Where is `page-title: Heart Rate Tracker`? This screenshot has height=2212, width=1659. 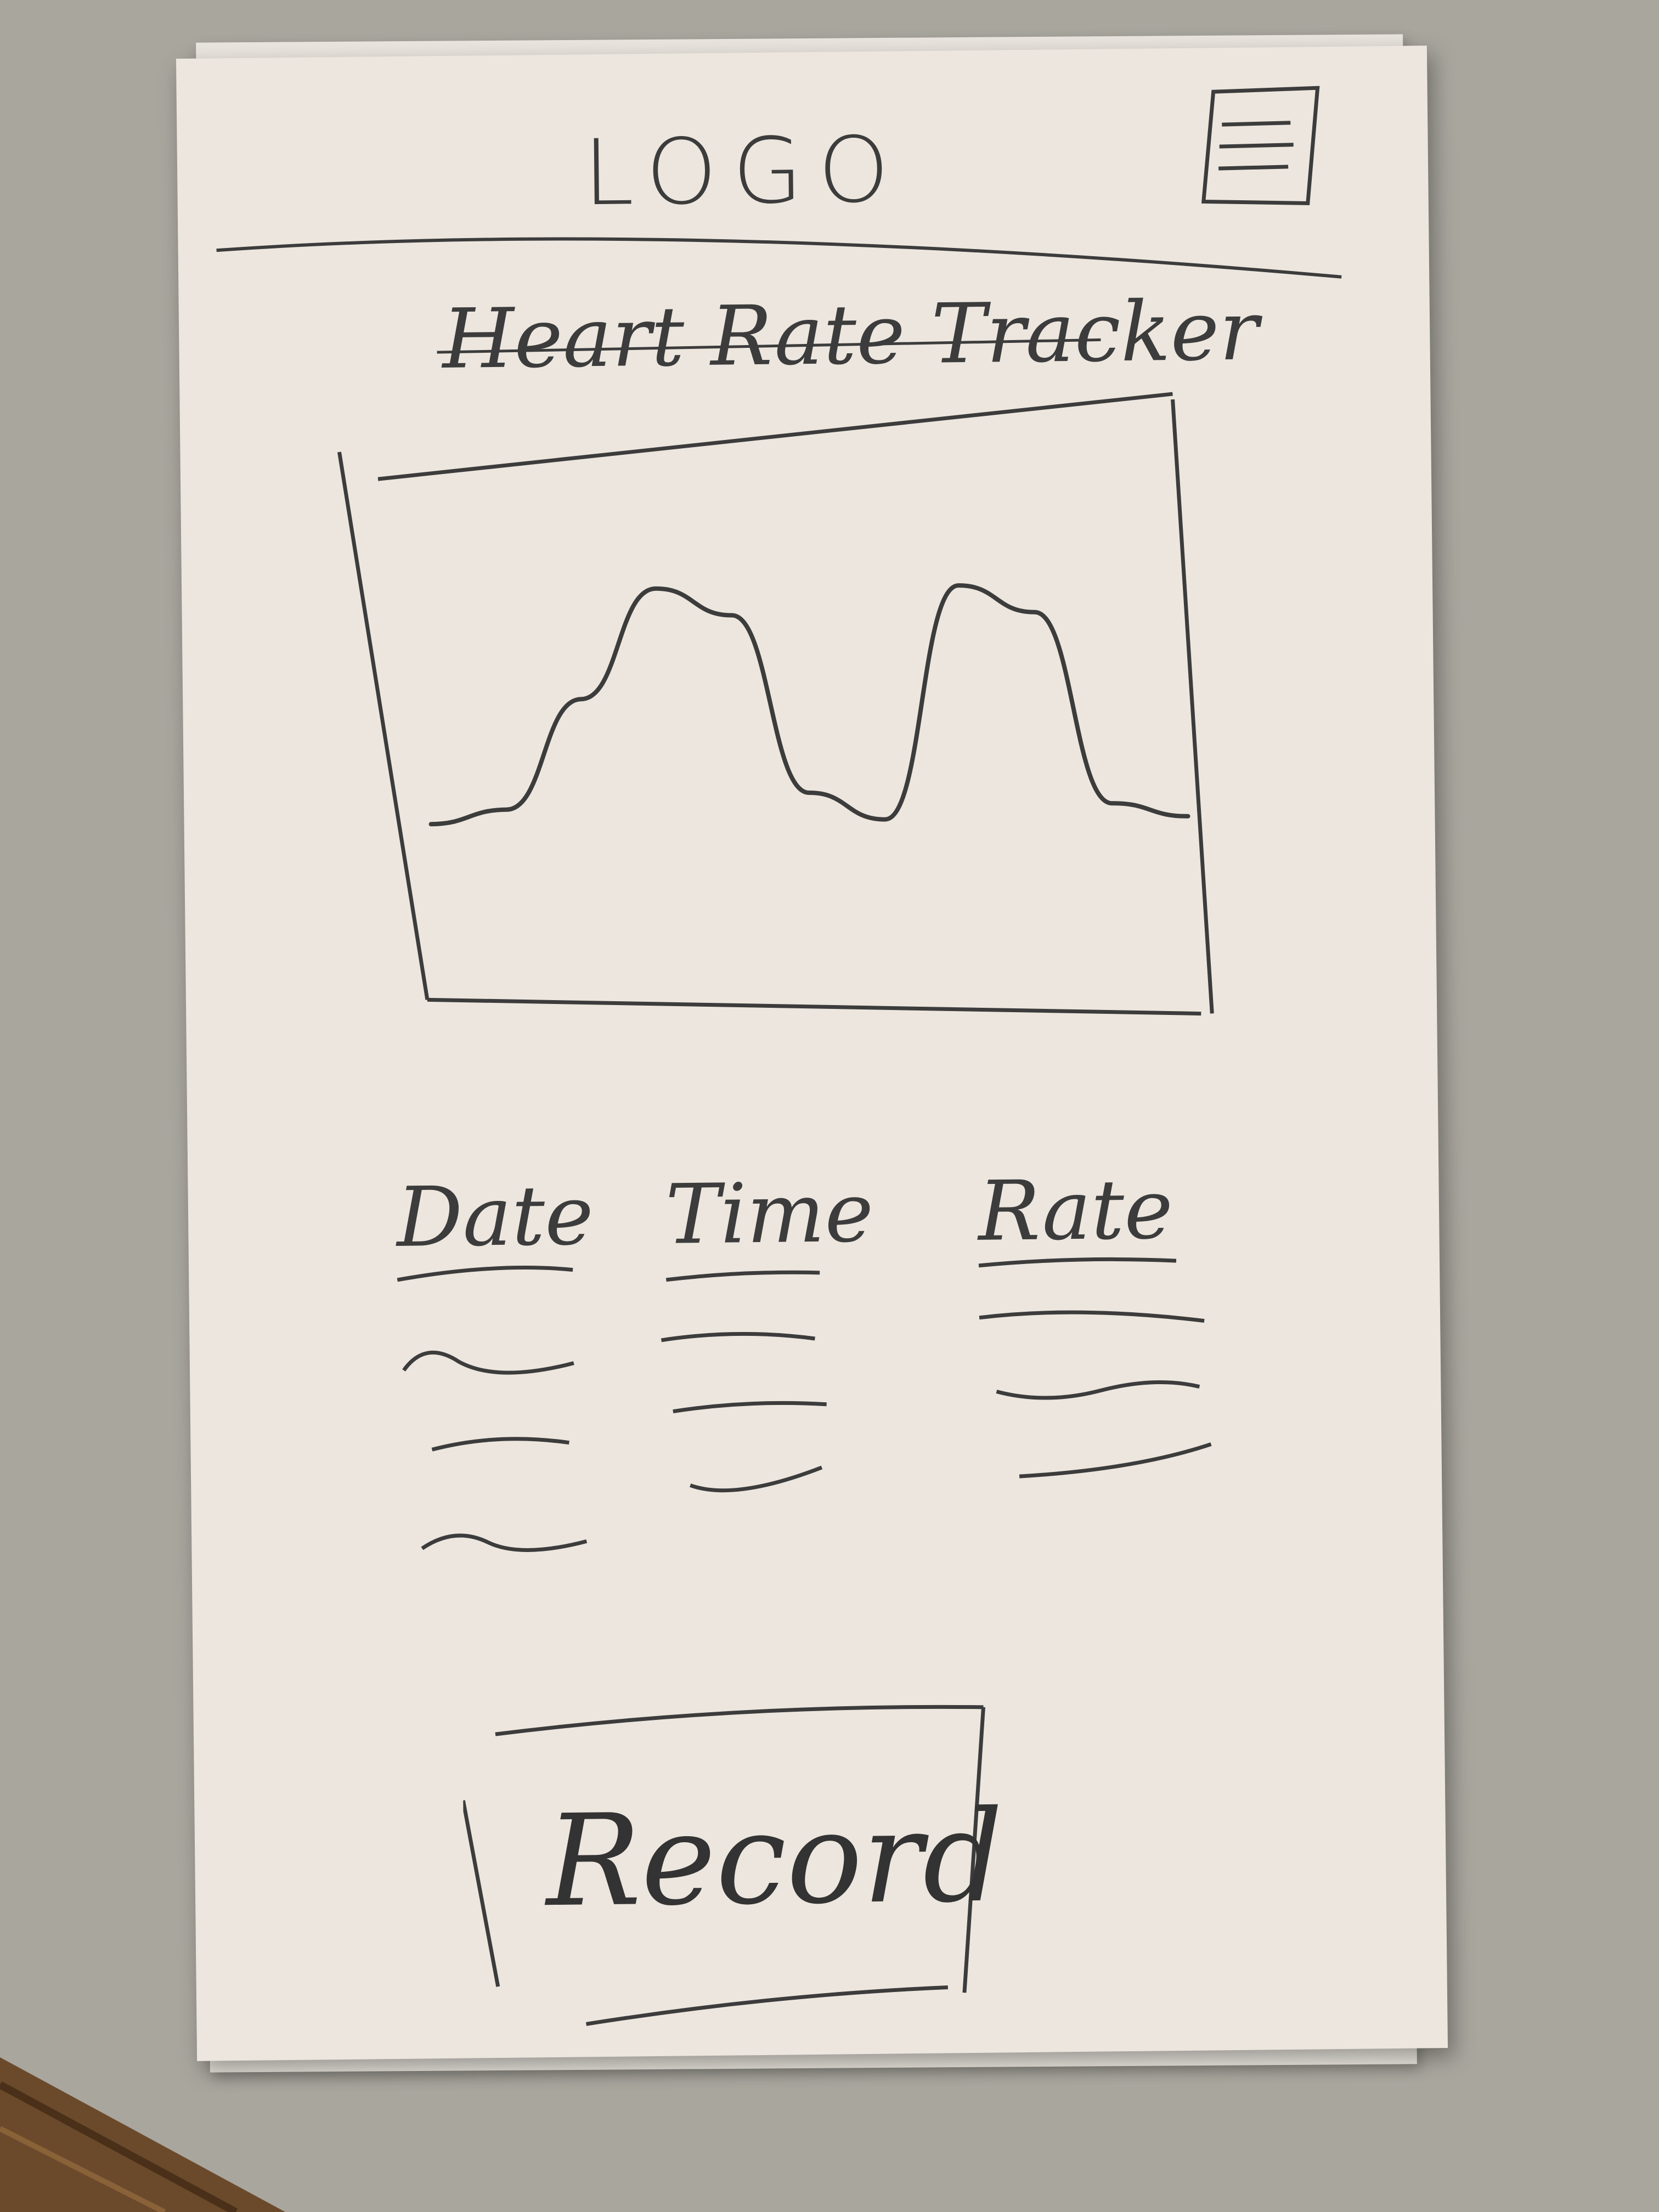 page-title: Heart Rate Tracker is located at coordinates (850, 335).